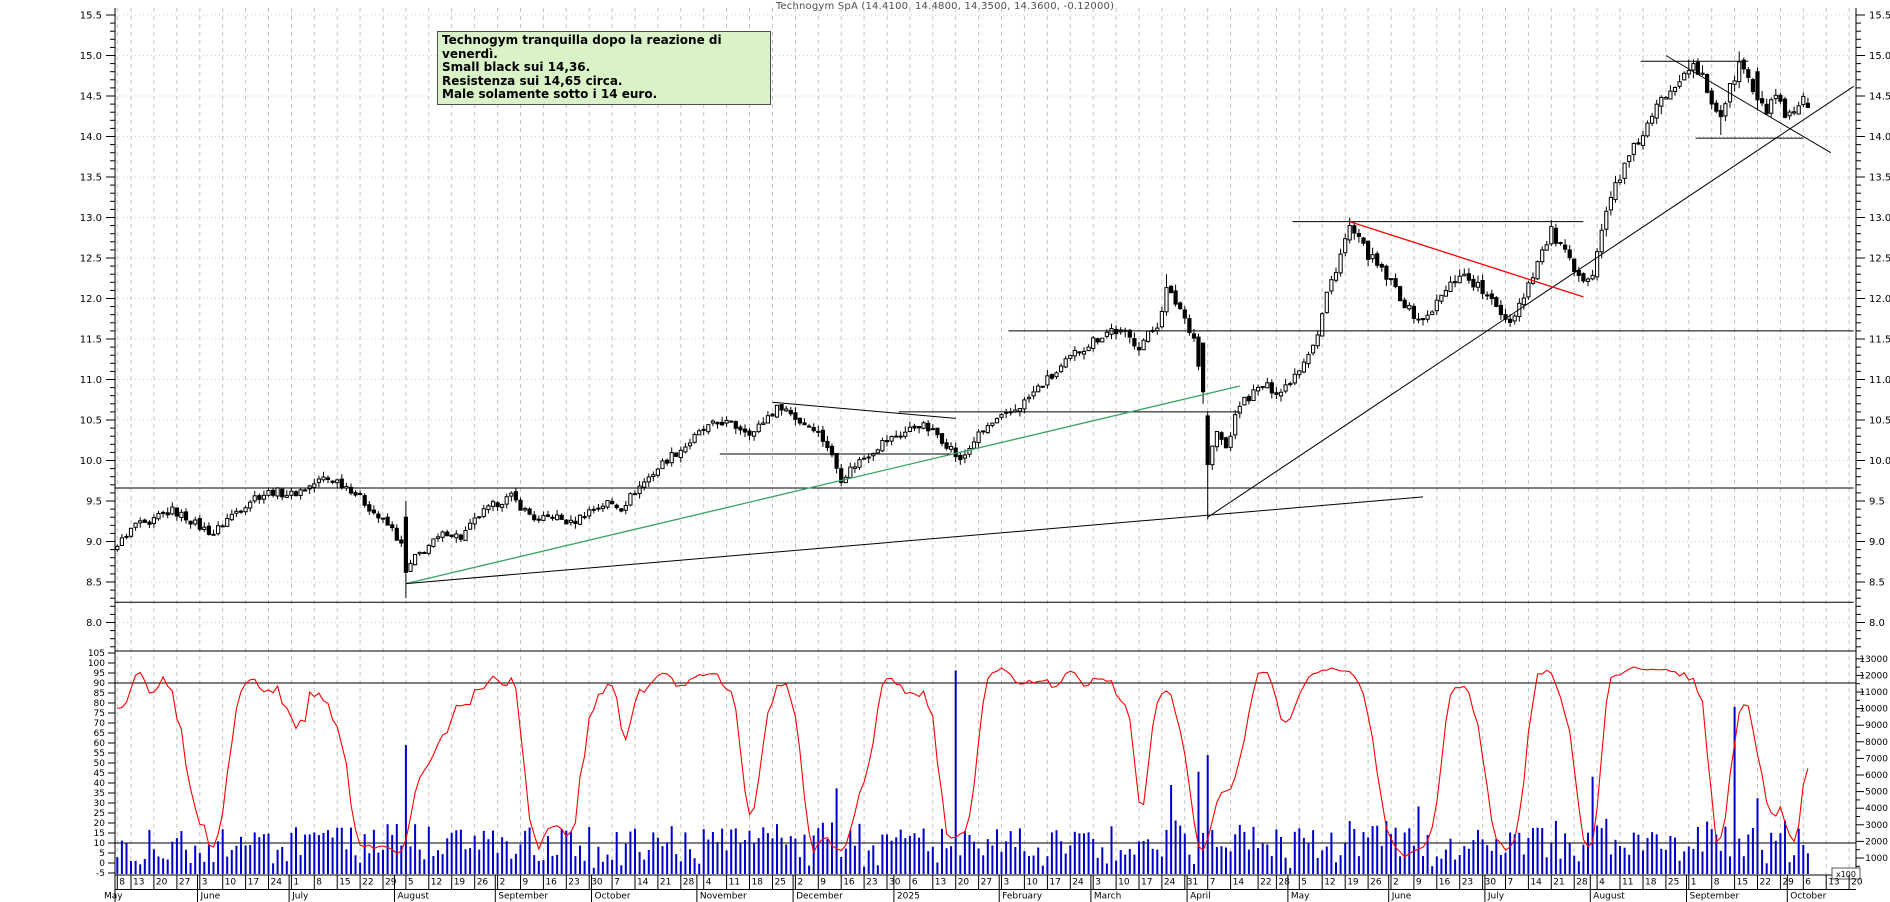  Describe the element at coordinates (849, 883) in the screenshot. I see `svg-text: 16` at that location.